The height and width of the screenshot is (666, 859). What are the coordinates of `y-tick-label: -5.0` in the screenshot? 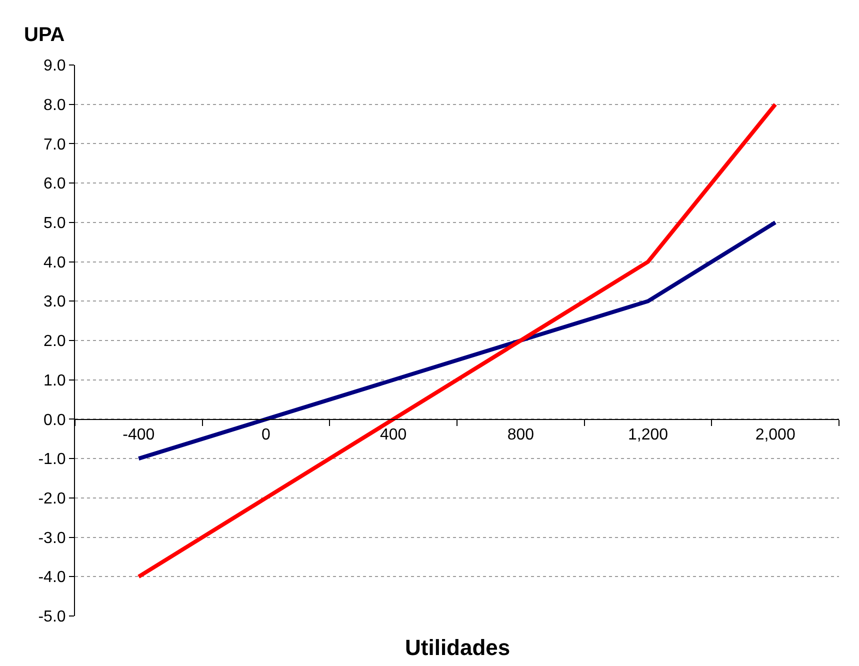 It's located at (52, 617).